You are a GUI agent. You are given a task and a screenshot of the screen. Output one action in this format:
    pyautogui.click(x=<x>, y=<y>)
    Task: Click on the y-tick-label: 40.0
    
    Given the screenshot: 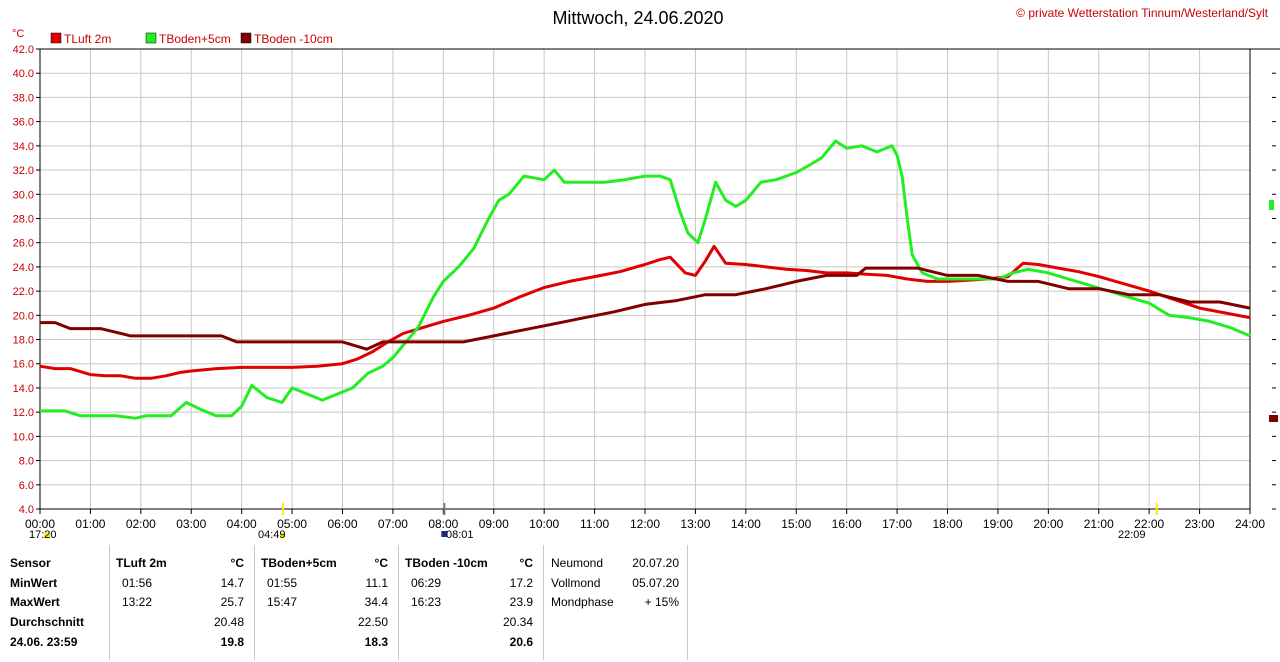 What is the action you would take?
    pyautogui.click(x=23, y=74)
    